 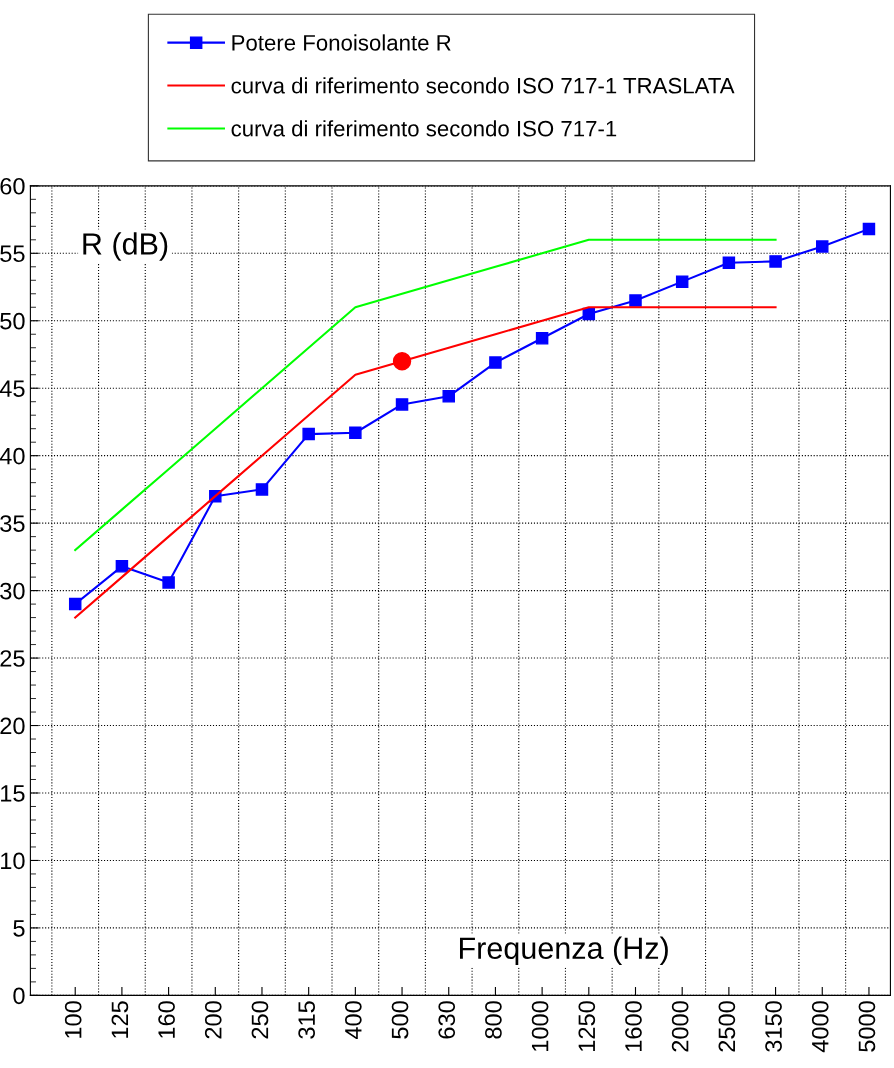 What do you see at coordinates (73, 1019) in the screenshot?
I see `x-tick-label: 100` at bounding box center [73, 1019].